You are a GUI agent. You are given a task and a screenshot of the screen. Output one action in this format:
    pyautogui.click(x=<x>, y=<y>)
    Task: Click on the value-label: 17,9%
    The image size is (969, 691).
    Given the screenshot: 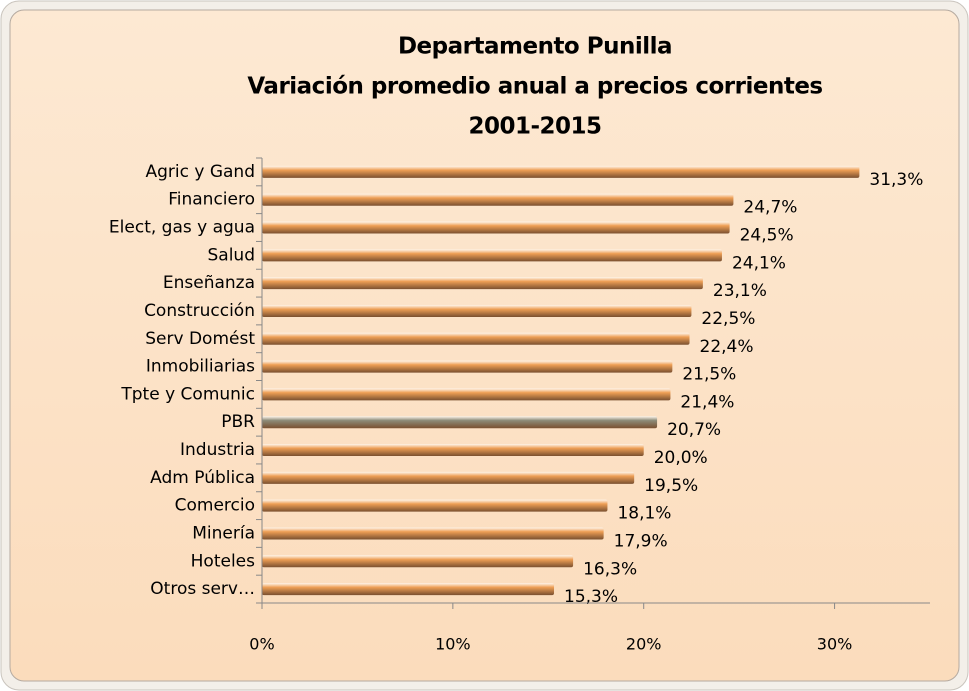 What is the action you would take?
    pyautogui.click(x=641, y=541)
    